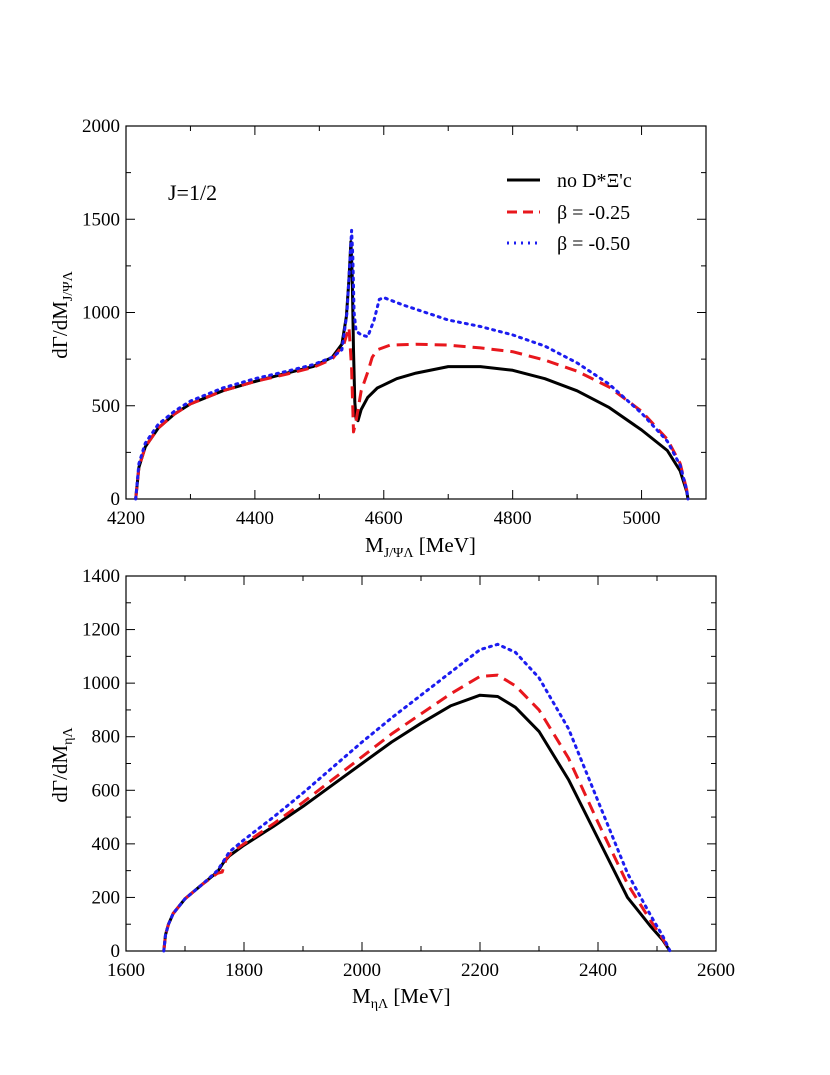  Describe the element at coordinates (106, 897) in the screenshot. I see `bottom-y-tick-label: 200` at that location.